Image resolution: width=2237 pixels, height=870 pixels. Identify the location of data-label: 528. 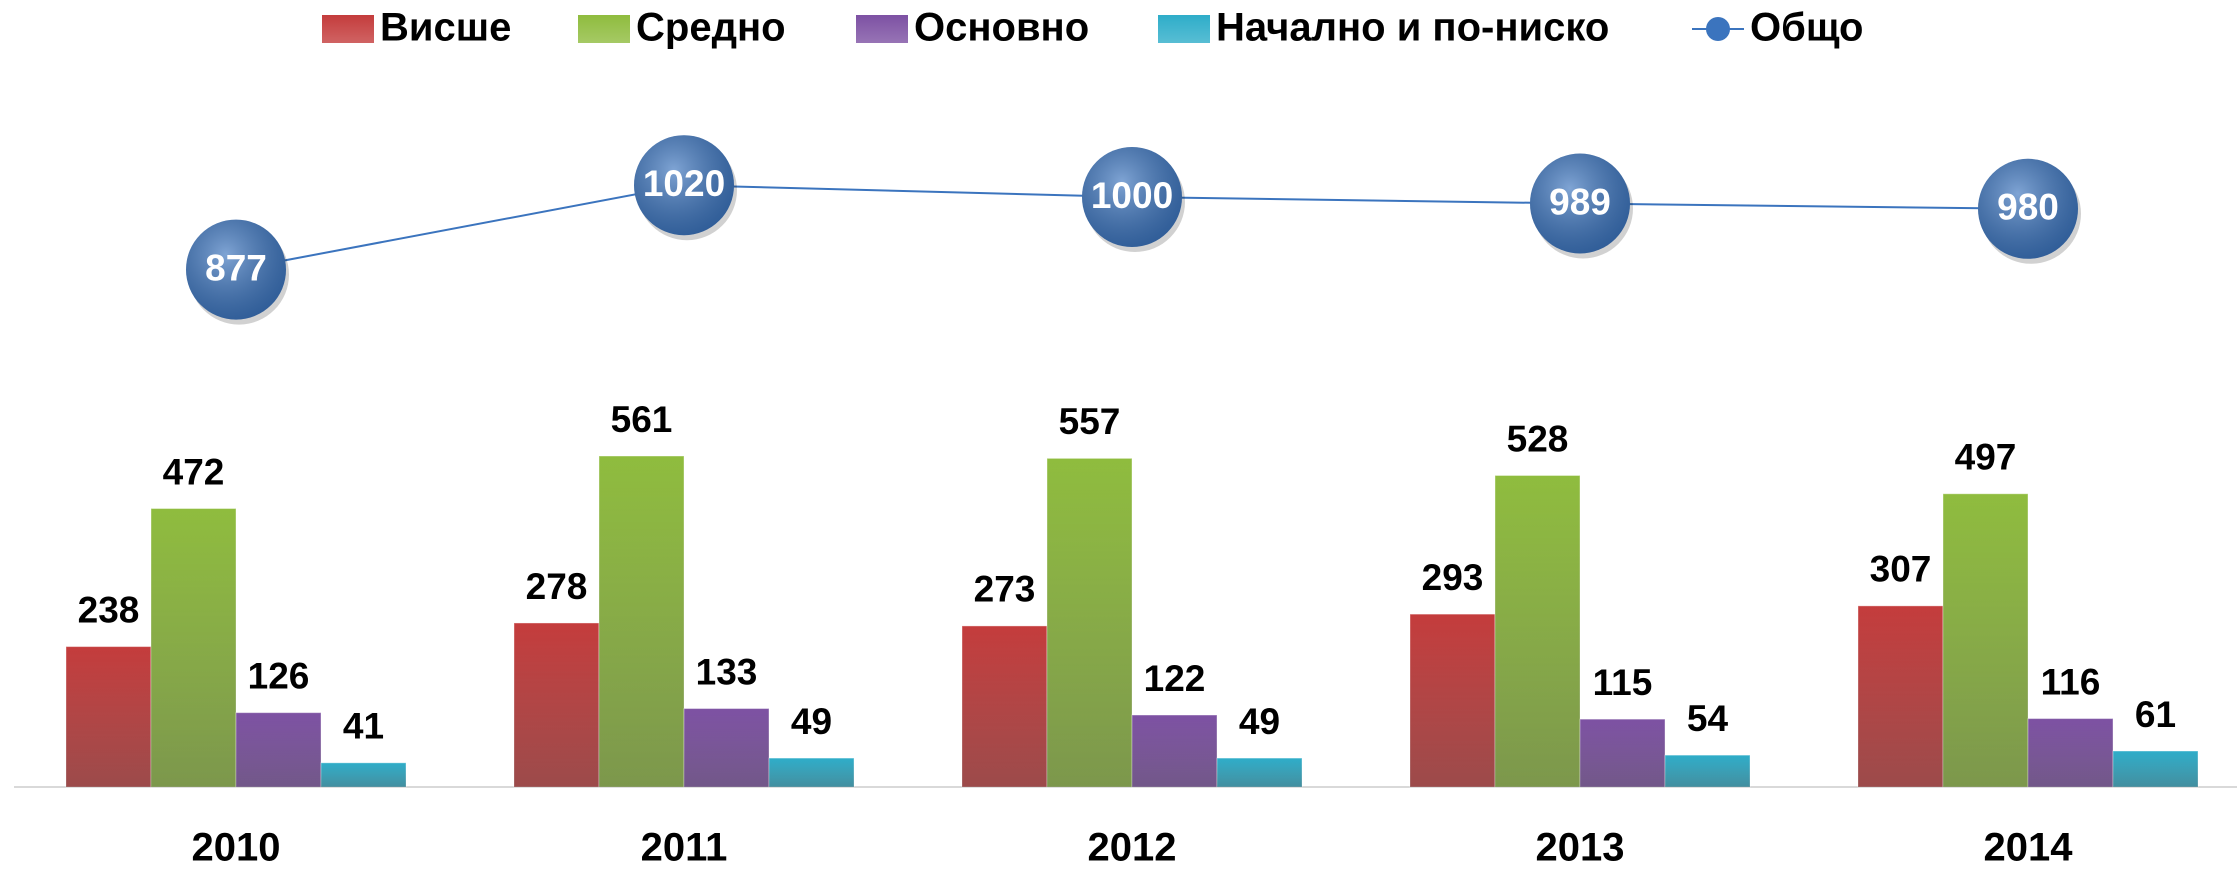
(1538, 438).